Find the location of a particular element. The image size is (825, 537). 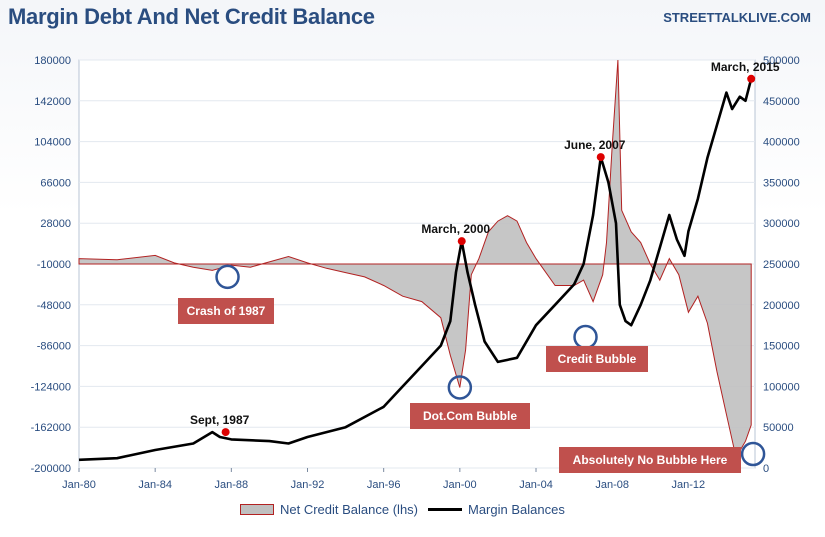

left-tick-label: -162000 is located at coordinates (51, 428).